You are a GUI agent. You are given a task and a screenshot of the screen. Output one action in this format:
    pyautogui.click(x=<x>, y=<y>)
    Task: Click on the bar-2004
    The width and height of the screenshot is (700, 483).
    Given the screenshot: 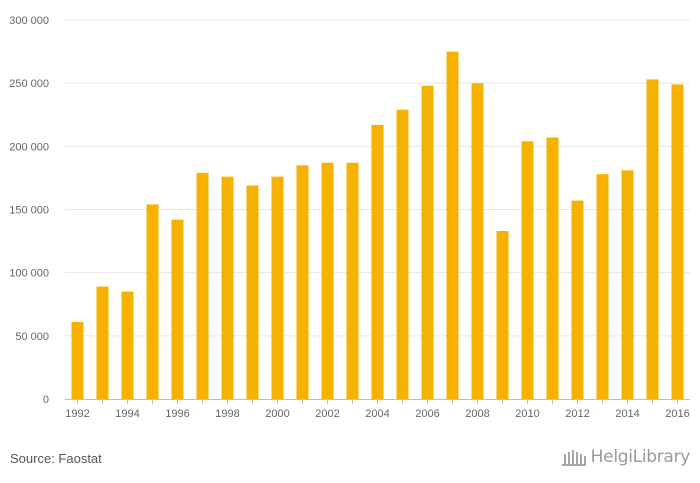 What is the action you would take?
    pyautogui.click(x=377, y=262)
    